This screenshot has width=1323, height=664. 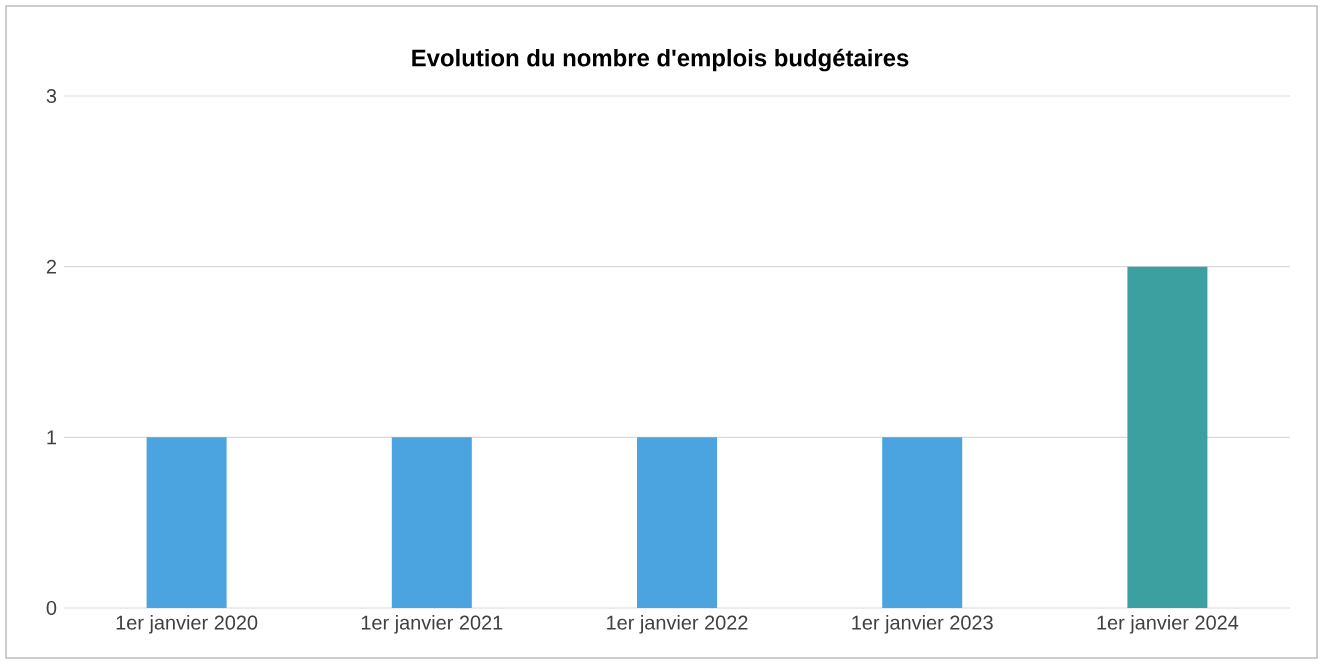 What do you see at coordinates (187, 624) in the screenshot?
I see `x-tick-label: 1er janvier 2020` at bounding box center [187, 624].